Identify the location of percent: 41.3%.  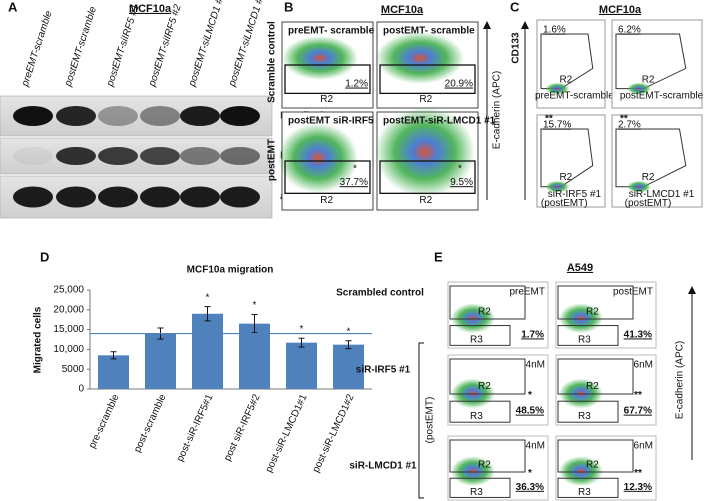
(638, 334).